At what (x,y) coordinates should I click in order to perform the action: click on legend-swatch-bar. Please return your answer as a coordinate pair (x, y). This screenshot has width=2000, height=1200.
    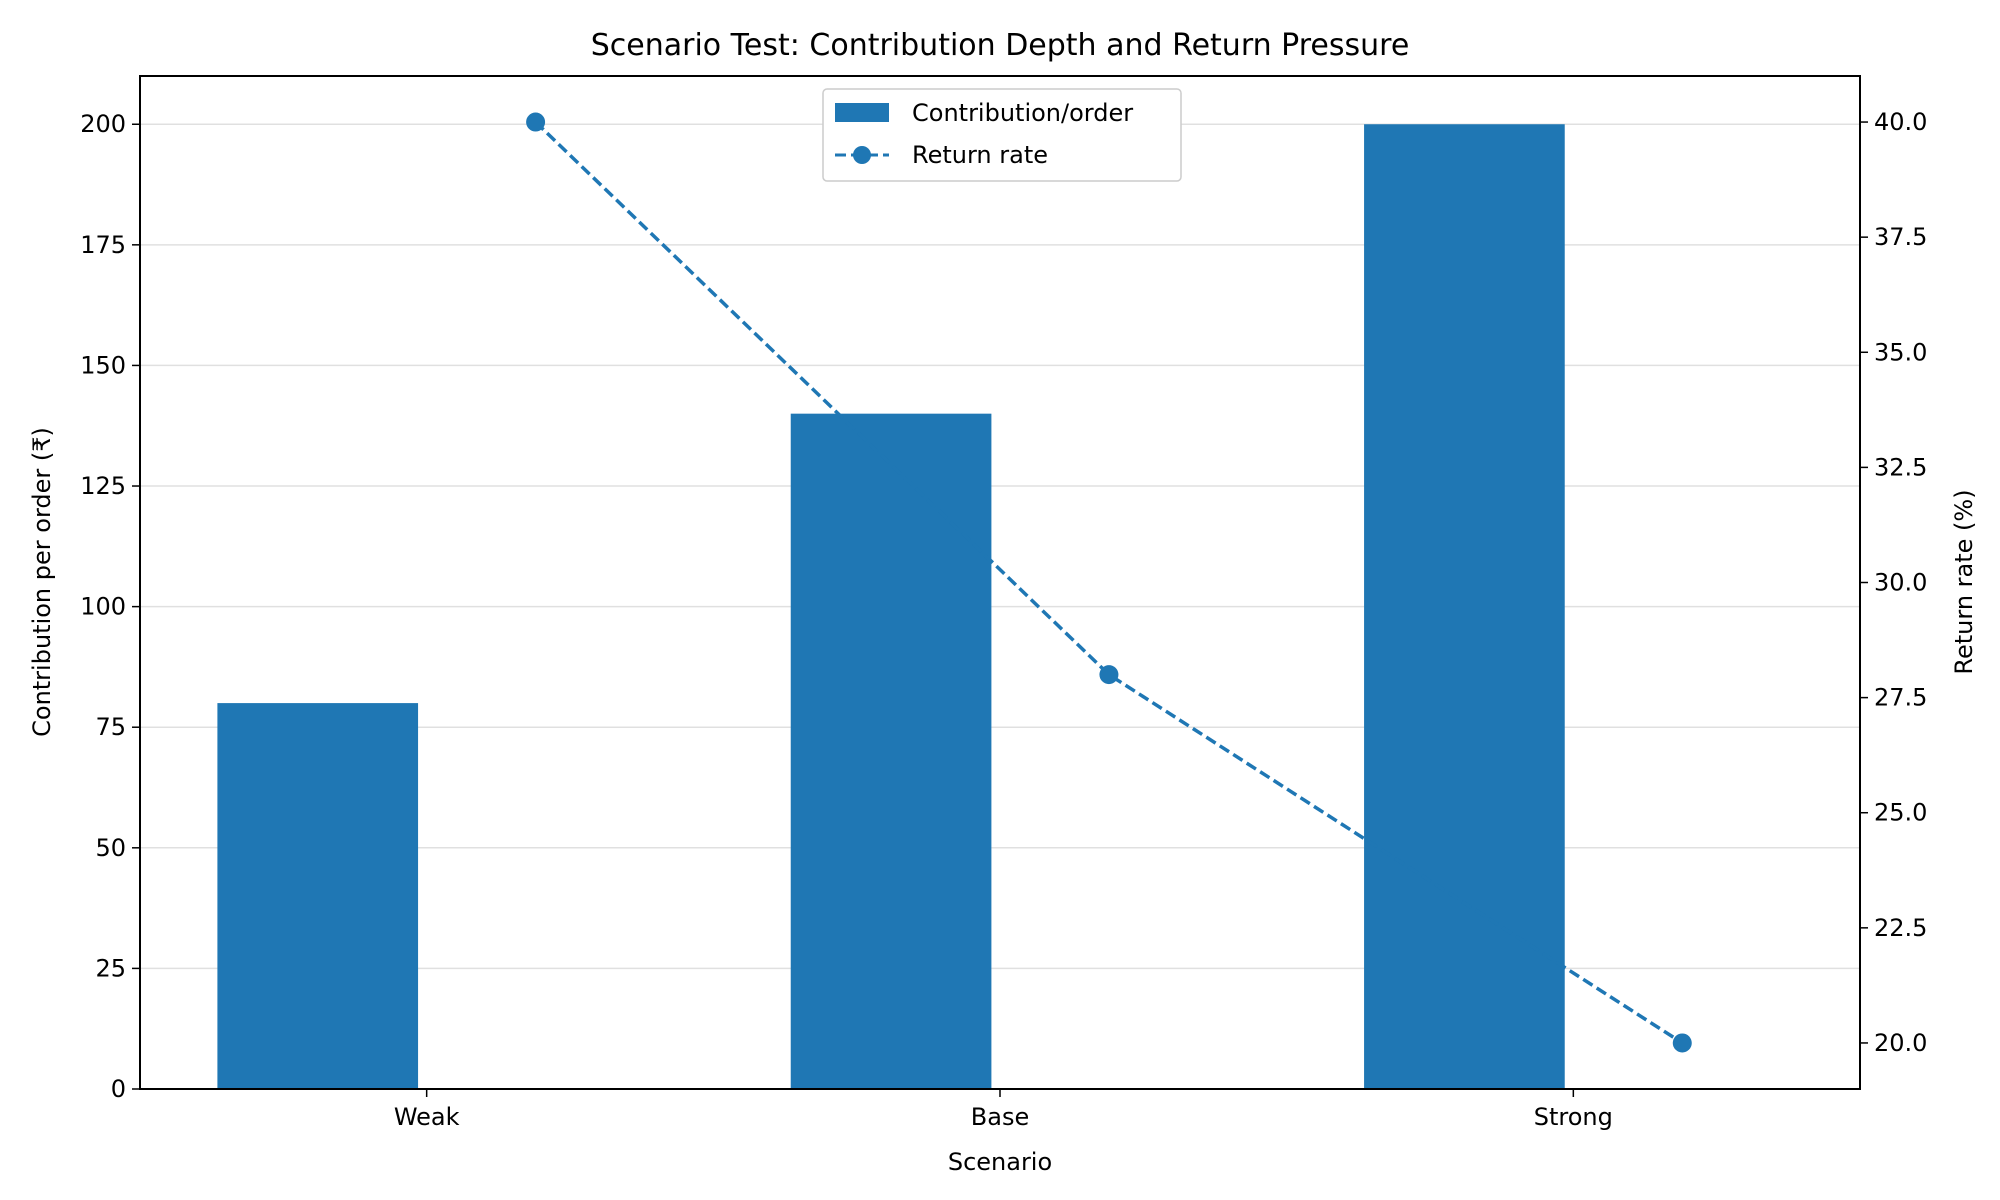
    Looking at the image, I should click on (862, 112).